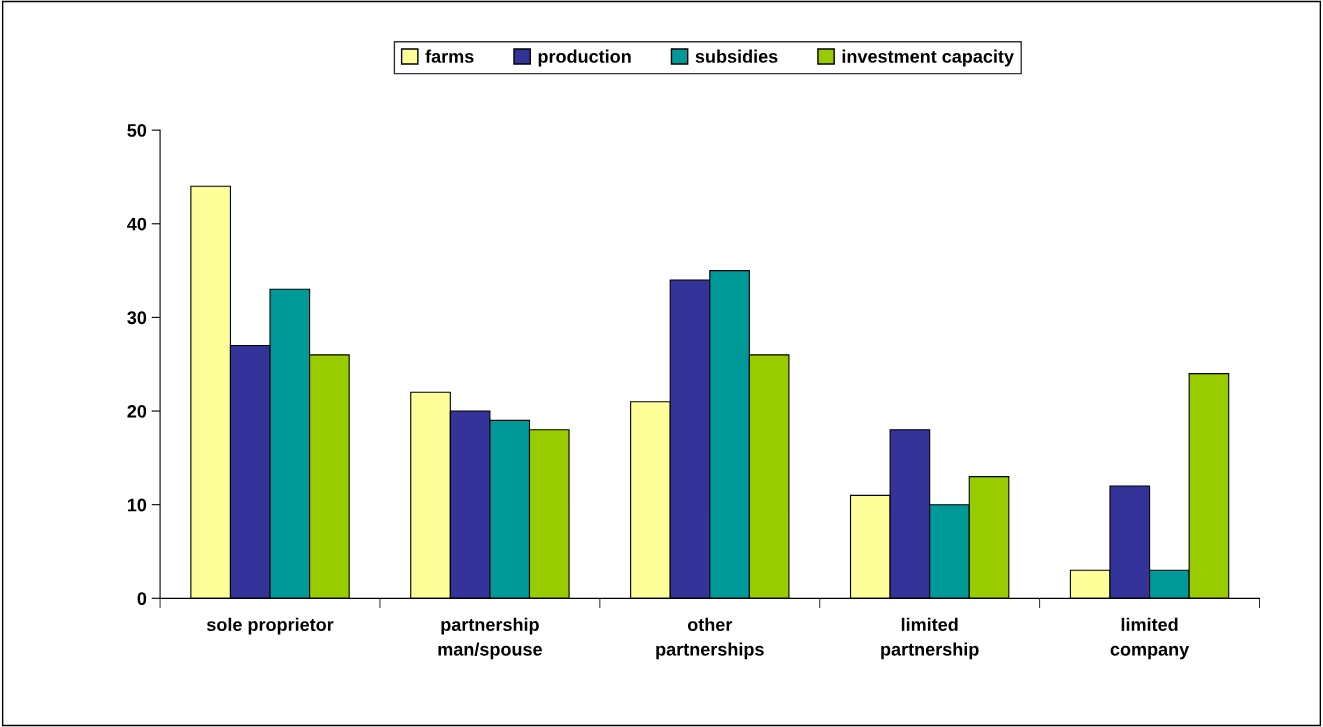 Image resolution: width=1323 pixels, height=727 pixels. What do you see at coordinates (710, 638) in the screenshot?
I see `x-tick-label: other partnerships` at bounding box center [710, 638].